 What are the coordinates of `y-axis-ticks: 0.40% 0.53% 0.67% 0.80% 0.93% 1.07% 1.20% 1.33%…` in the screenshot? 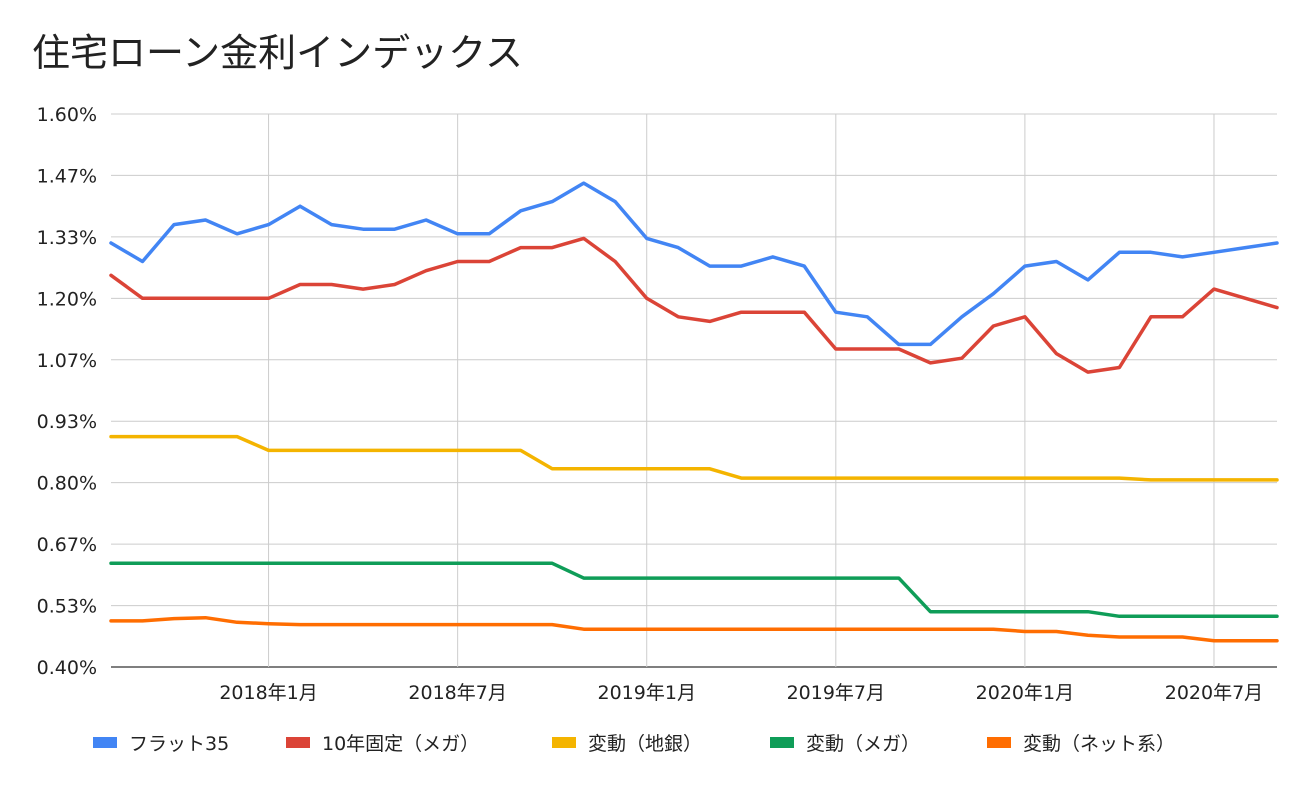 It's located at (67, 391).